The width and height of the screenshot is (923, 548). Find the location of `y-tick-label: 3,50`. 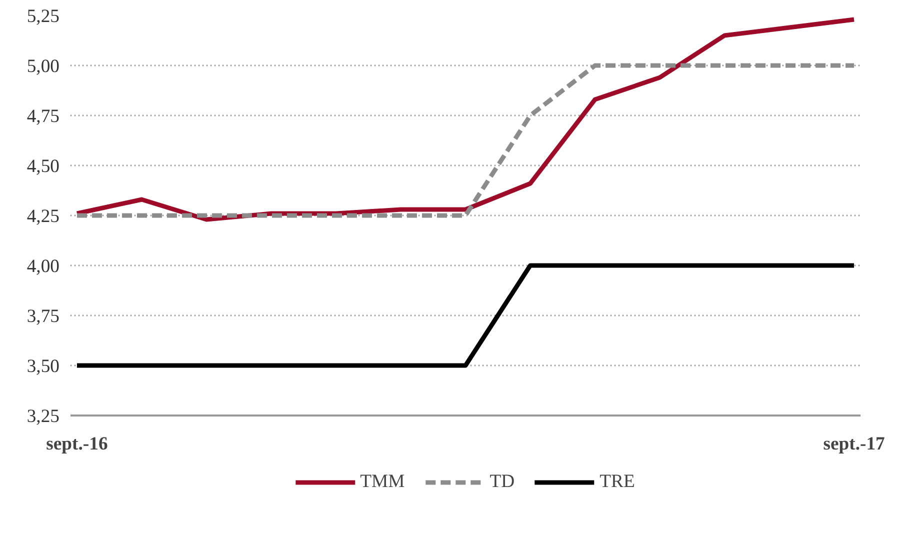

y-tick-label: 3,50 is located at coordinates (43, 366).